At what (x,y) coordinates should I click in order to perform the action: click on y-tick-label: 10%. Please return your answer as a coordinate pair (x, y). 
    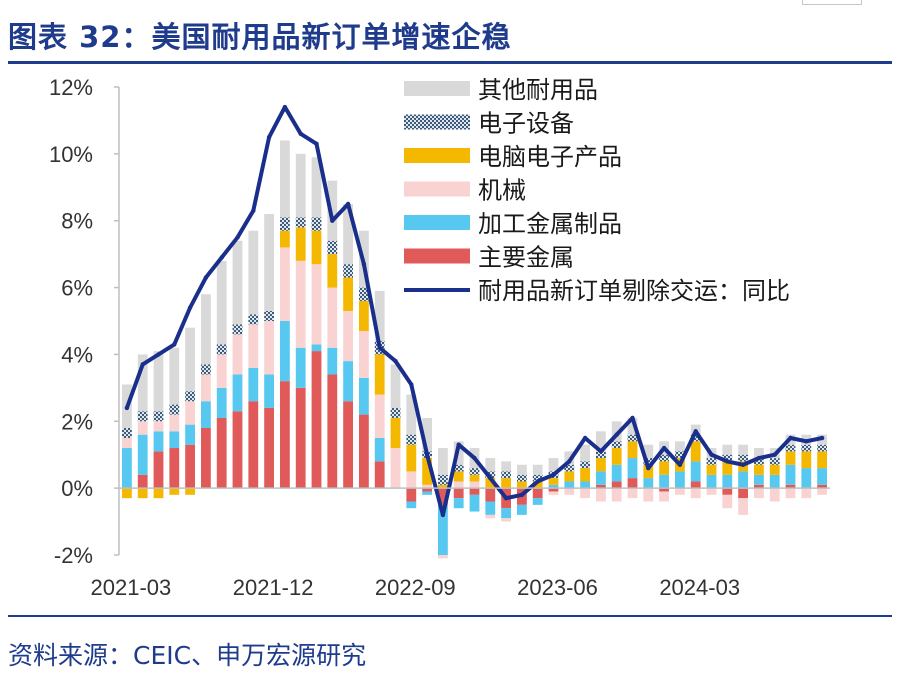
    Looking at the image, I should click on (71, 154).